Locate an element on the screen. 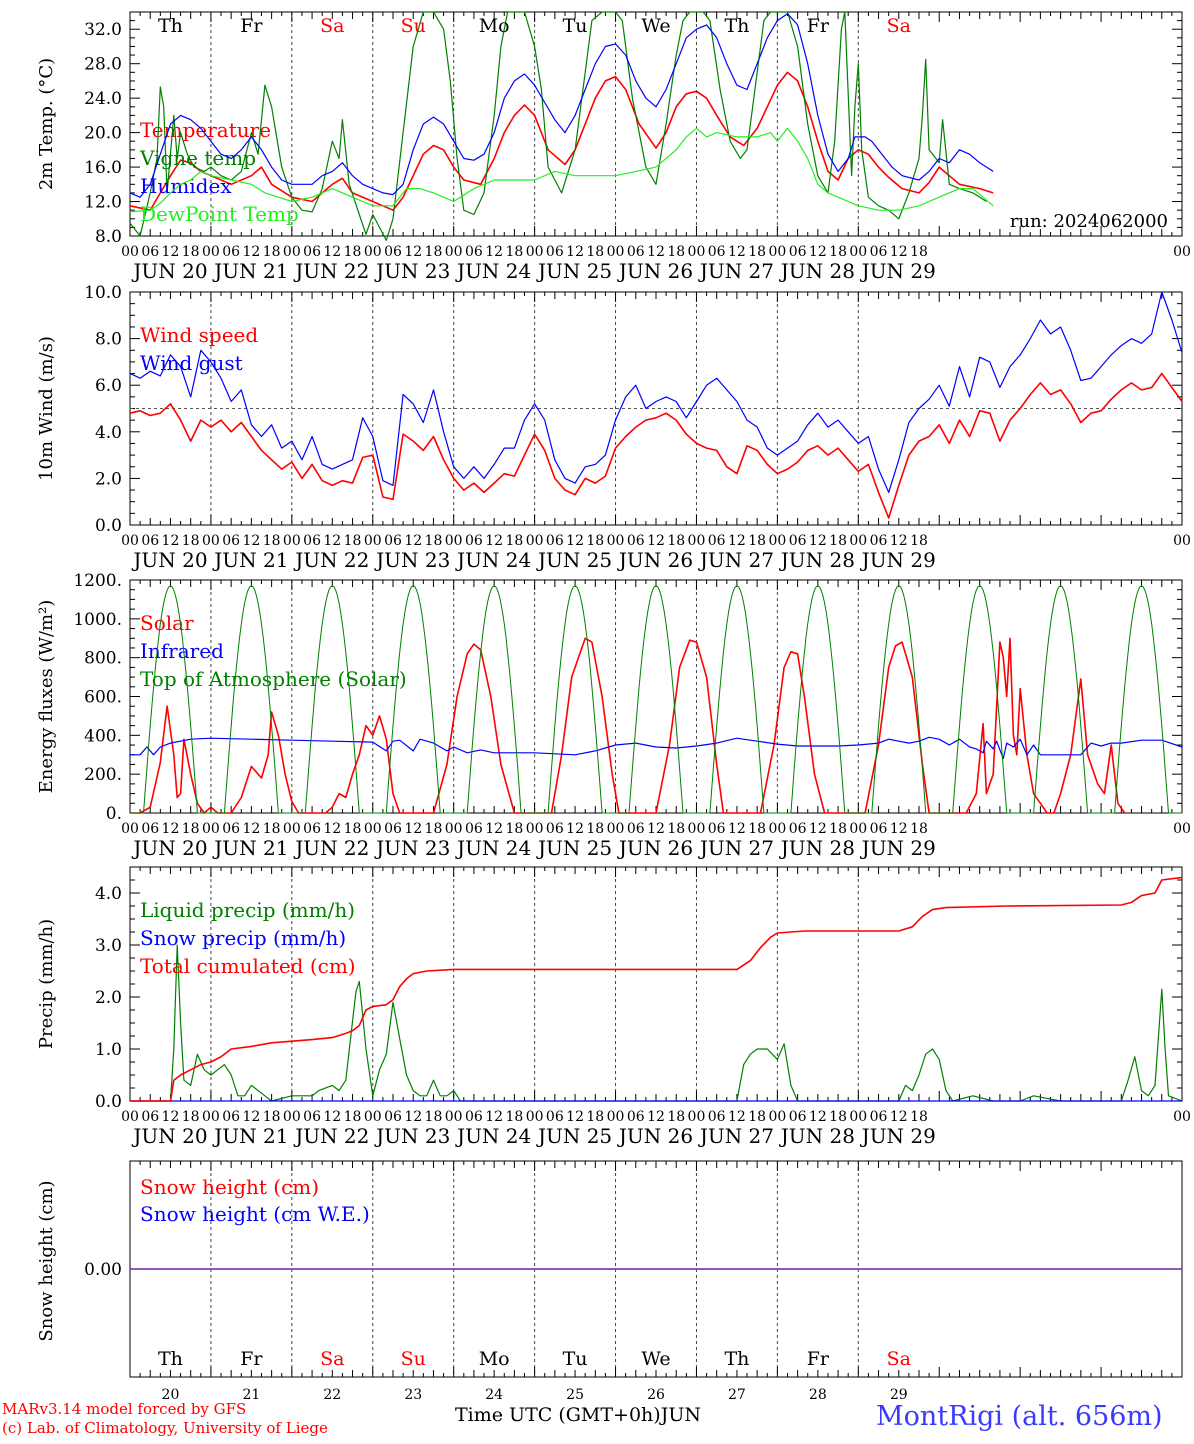  day-number-label: 24 is located at coordinates (494, 1395).